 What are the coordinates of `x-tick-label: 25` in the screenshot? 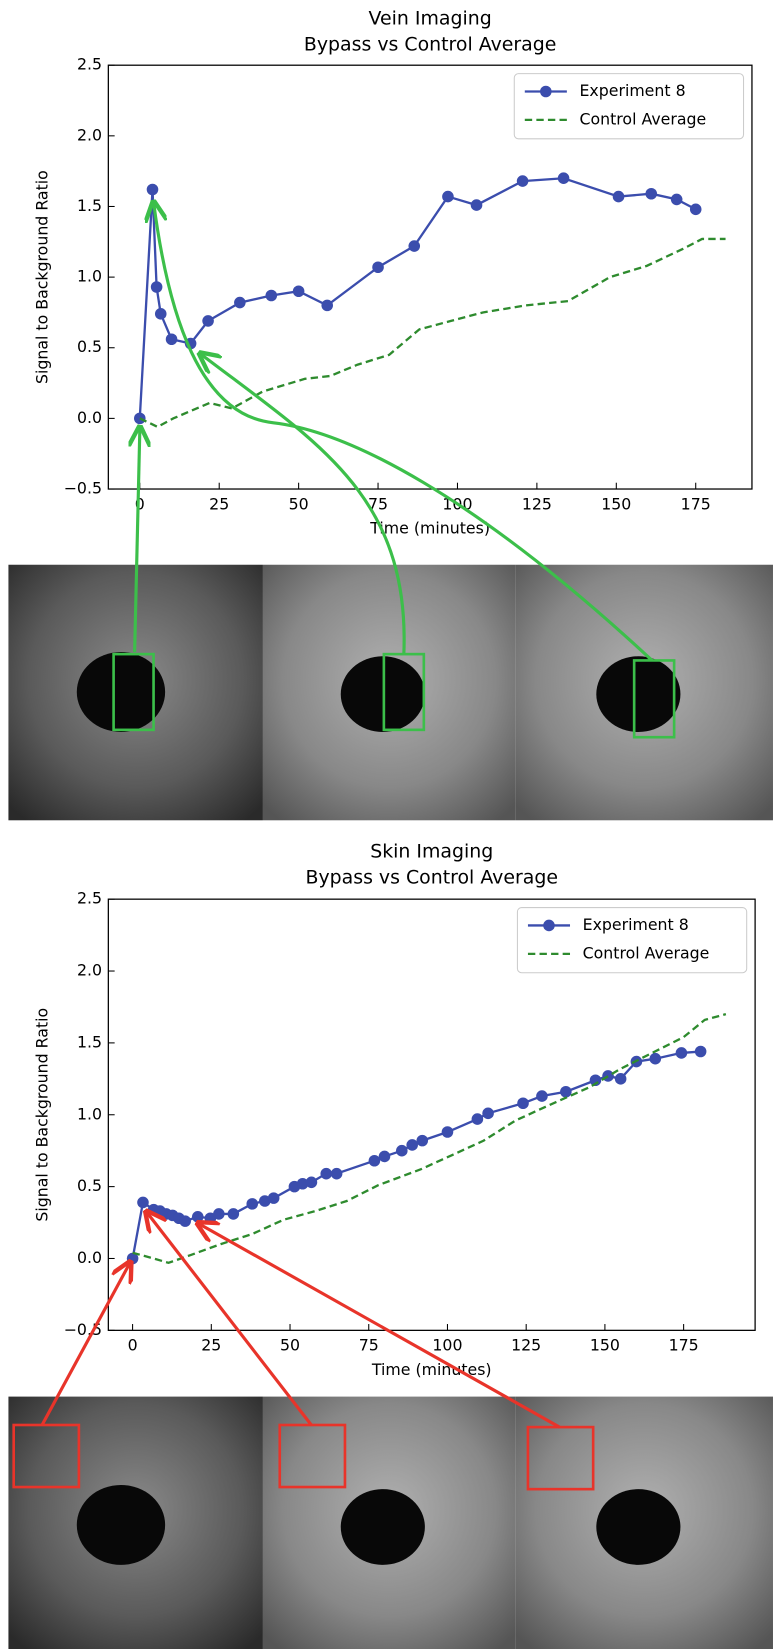 It's located at (211, 1345).